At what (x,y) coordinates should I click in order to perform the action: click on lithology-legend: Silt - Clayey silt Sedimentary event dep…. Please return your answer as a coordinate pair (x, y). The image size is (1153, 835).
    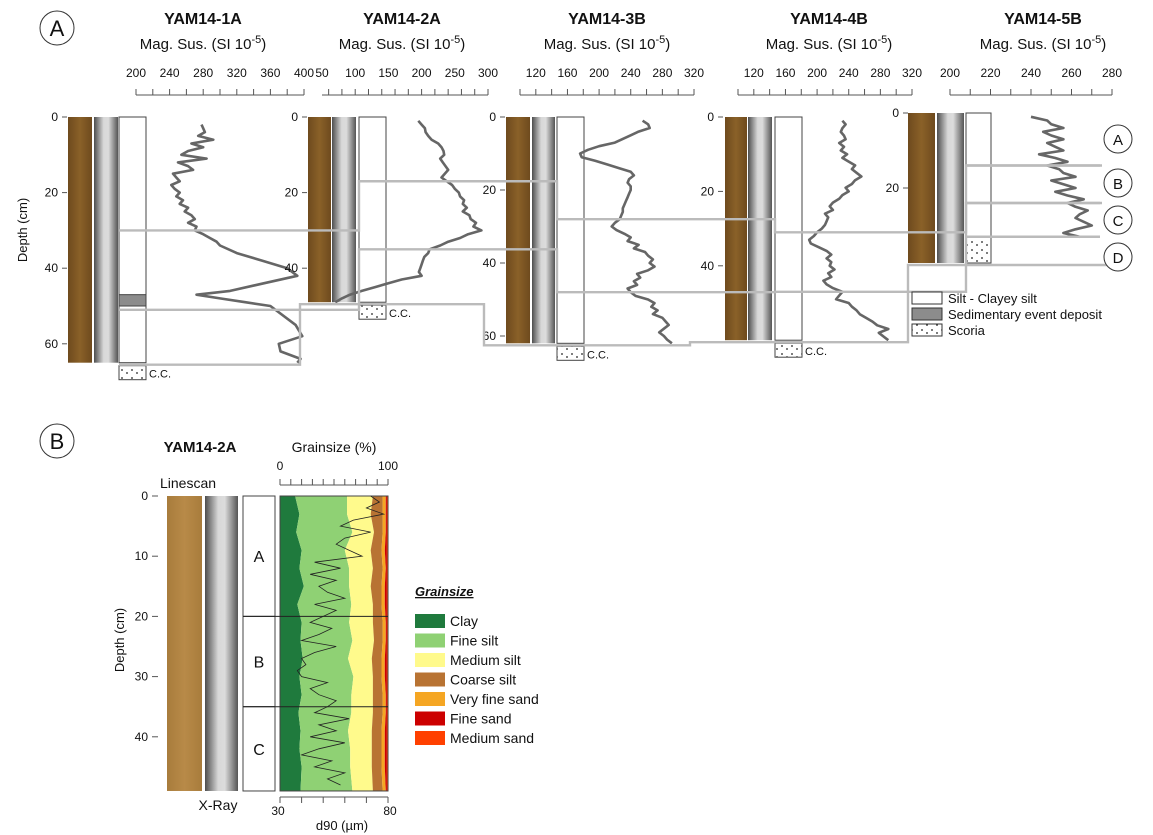
    Looking at the image, I should click on (1006, 314).